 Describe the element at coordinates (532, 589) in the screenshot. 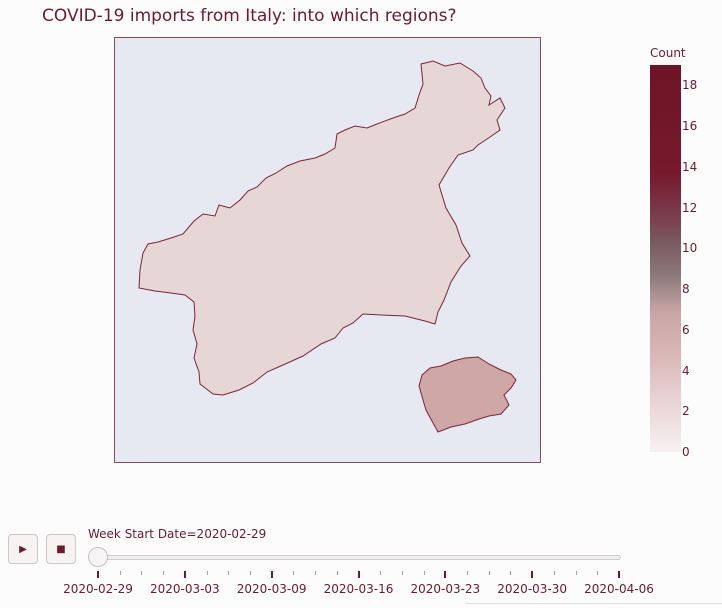

I see `slider-step-label: 2020-03-30` at that location.